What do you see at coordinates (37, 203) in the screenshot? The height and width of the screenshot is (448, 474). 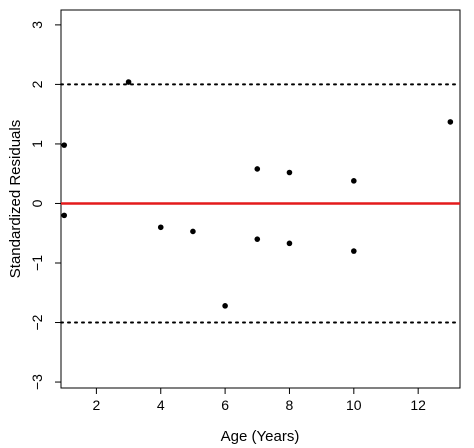 I see `y-tick-label: 0` at bounding box center [37, 203].